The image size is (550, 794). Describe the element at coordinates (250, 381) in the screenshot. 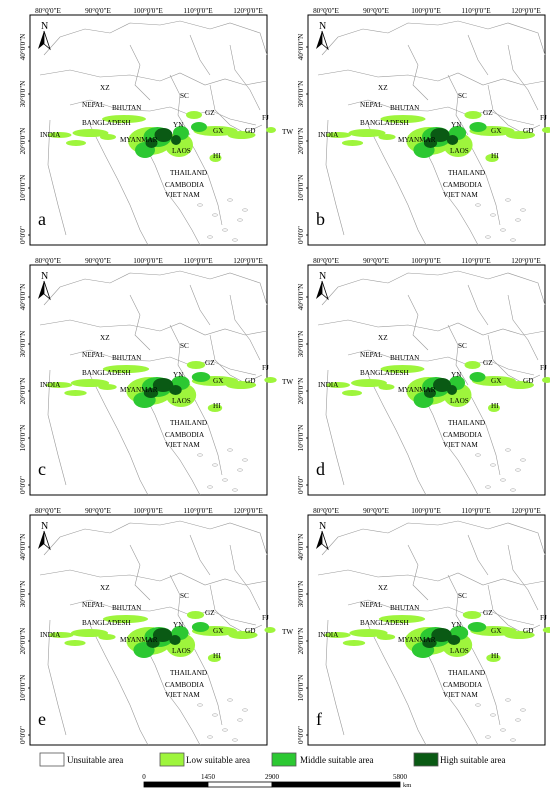

I see `place-label: GD` at that location.